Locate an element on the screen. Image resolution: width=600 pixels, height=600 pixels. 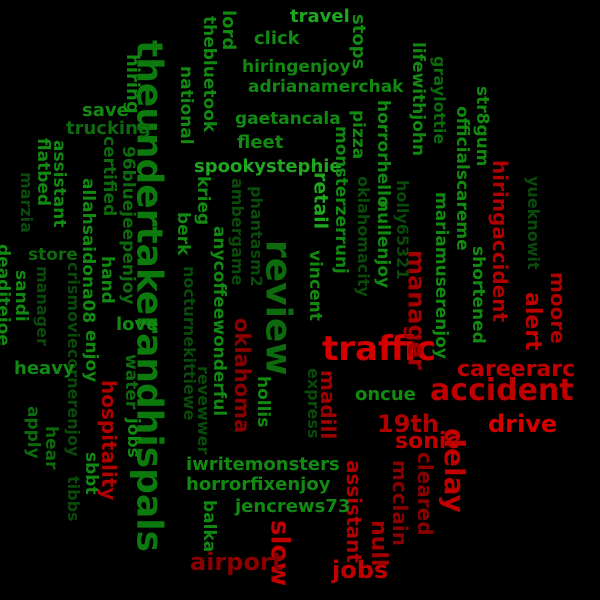
word-holly65321: holly65321 is located at coordinates (402, 229).